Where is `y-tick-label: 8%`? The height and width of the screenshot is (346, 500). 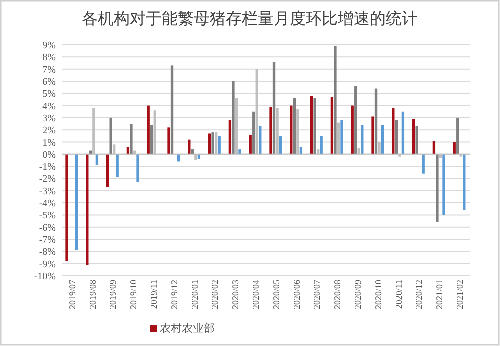
y-tick-label: 8% is located at coordinates (49, 58).